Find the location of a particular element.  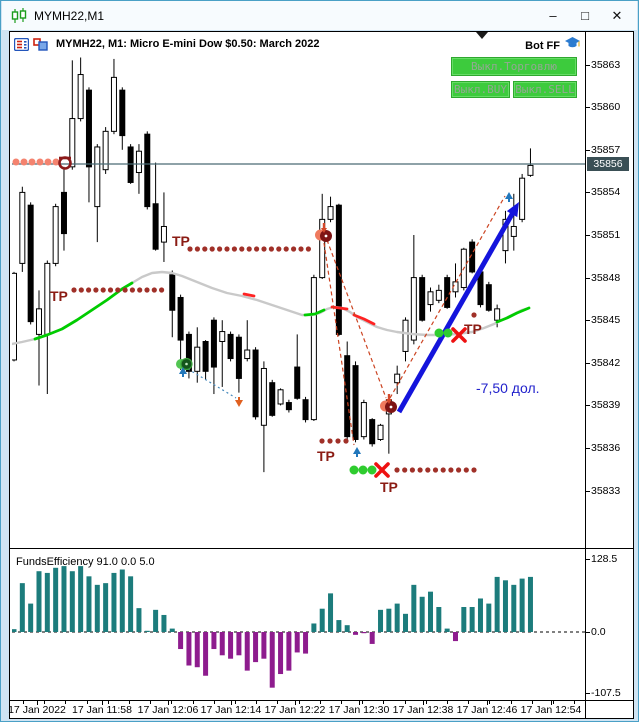

entry-dots-left is located at coordinates (36, 162).